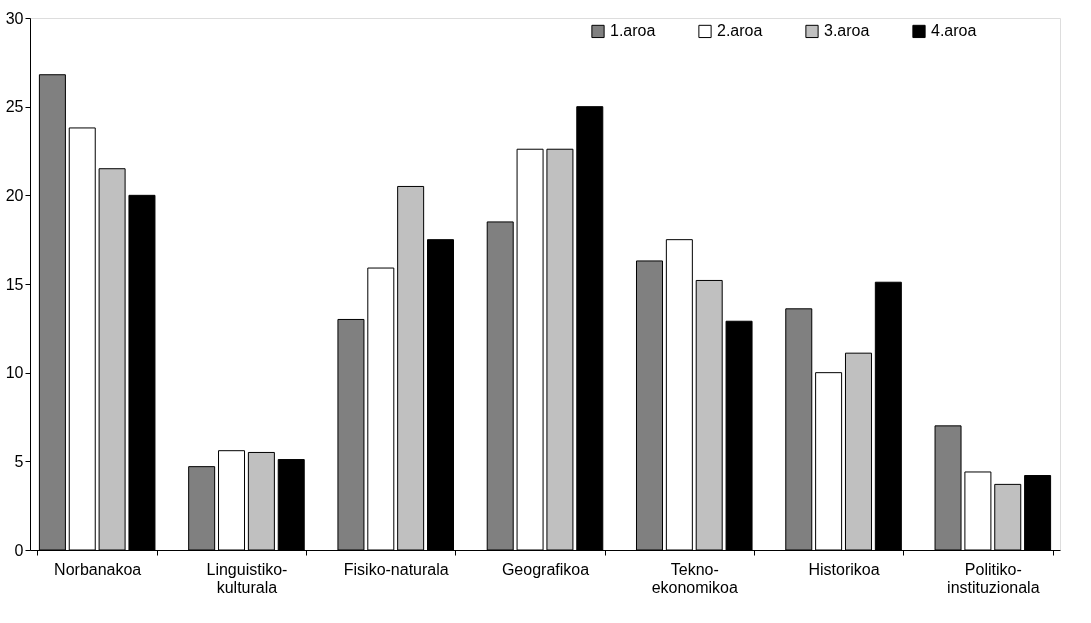 This screenshot has height=623, width=1091. I want to click on legend-label: 3.aroa, so click(847, 31).